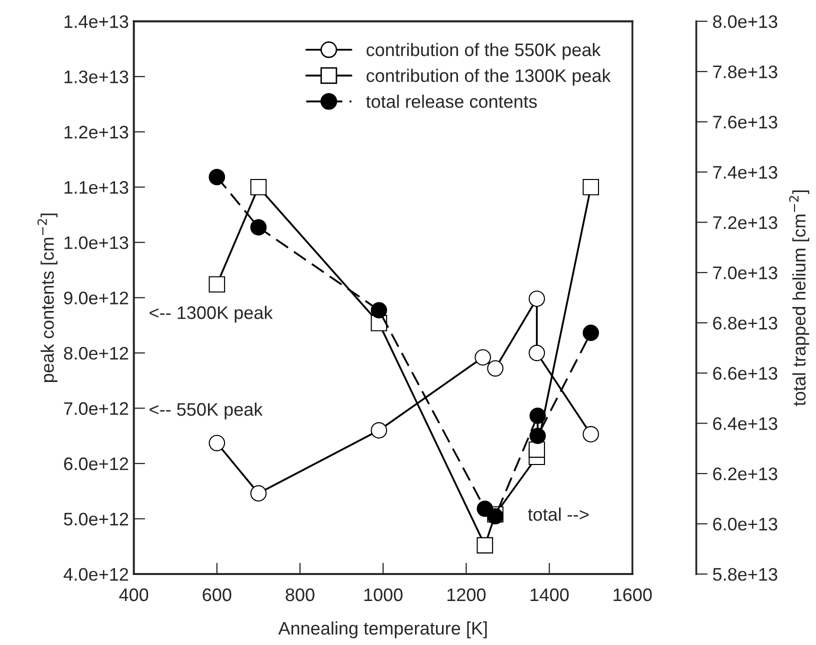 The height and width of the screenshot is (645, 816). I want to click on y2-tick-label: 6.2e+13, so click(745, 473).